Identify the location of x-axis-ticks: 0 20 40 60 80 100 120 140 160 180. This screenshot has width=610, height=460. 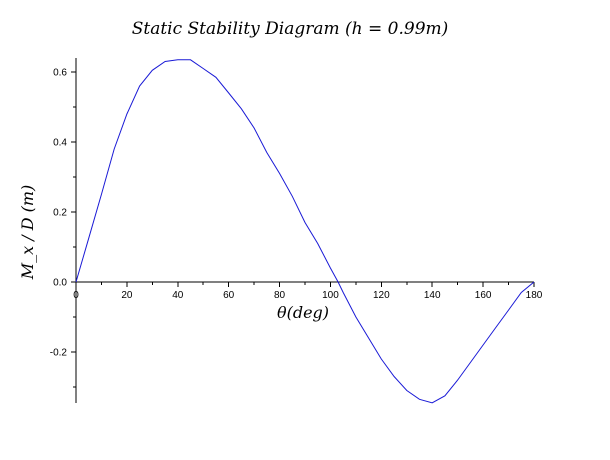
(308, 291).